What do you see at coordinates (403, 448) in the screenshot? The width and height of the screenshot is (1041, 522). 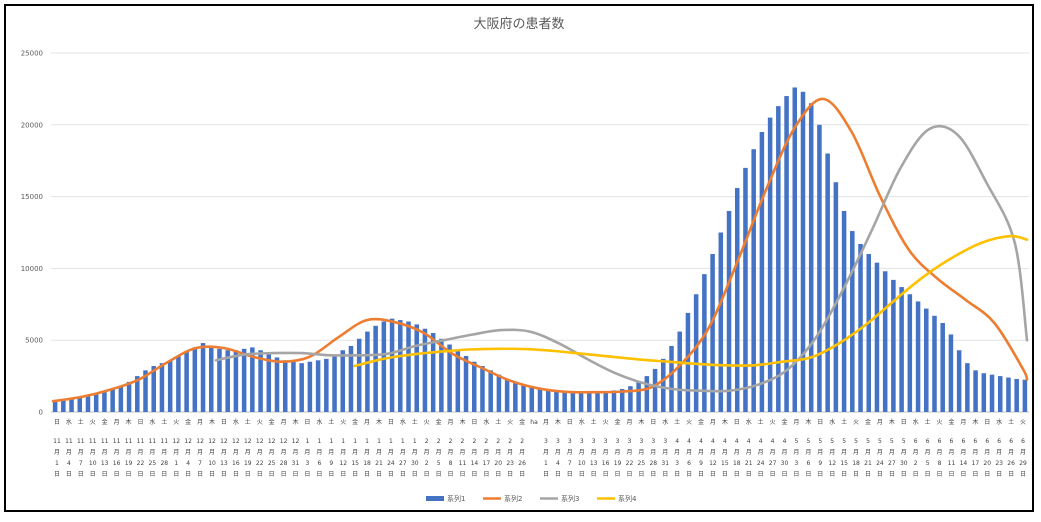 I see `x-tick-label: 水 1 月 27 日` at bounding box center [403, 448].